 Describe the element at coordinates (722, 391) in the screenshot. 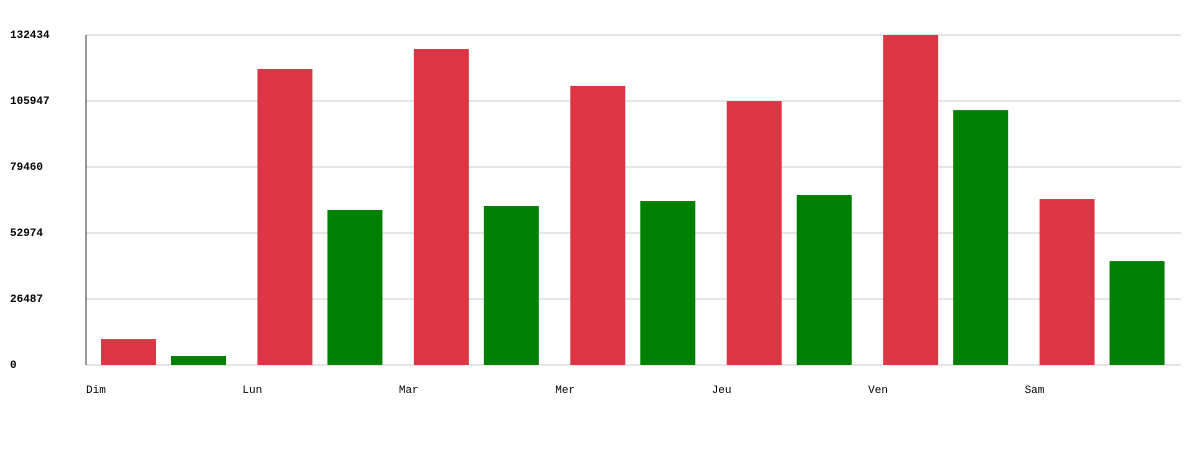

I see `x-tick-label: Jeu` at that location.